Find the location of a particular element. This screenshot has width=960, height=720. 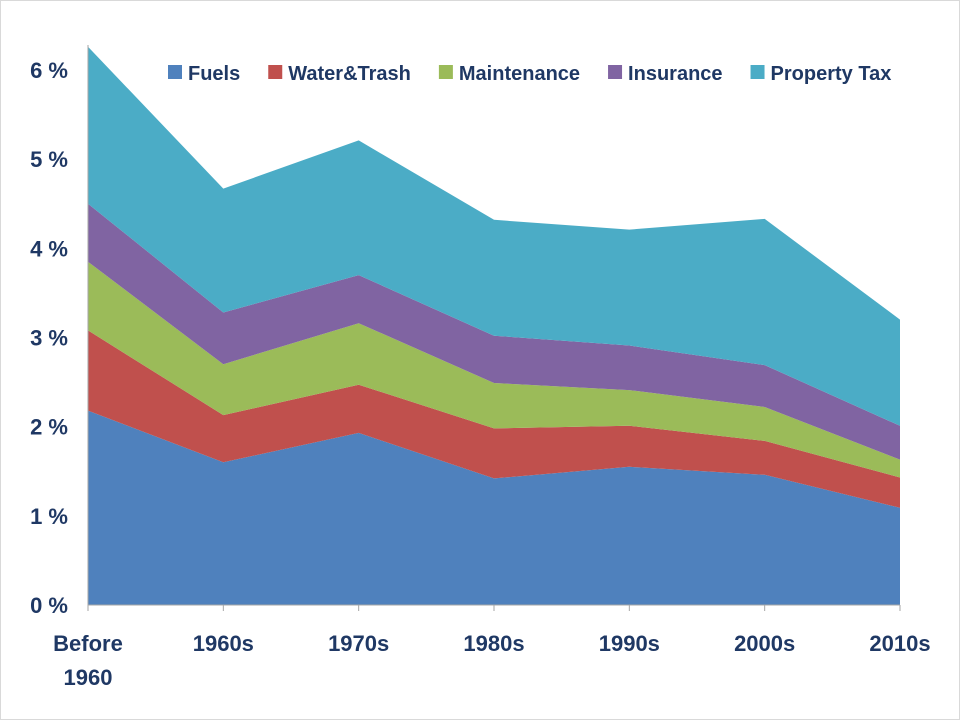

legend-label: Insurance is located at coordinates (675, 74).